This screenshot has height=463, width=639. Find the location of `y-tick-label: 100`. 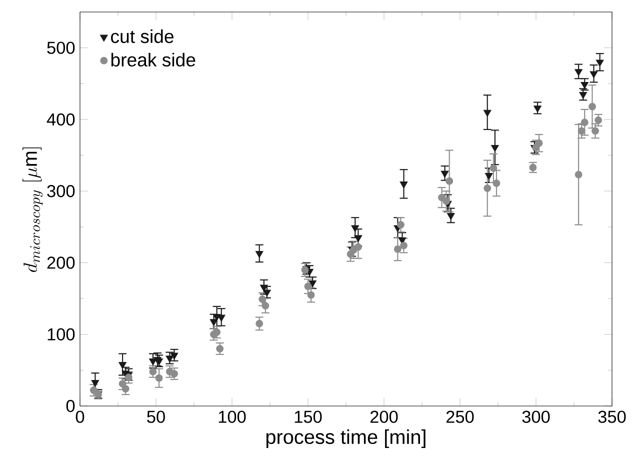

y-tick-label: 100 is located at coordinates (61, 334).